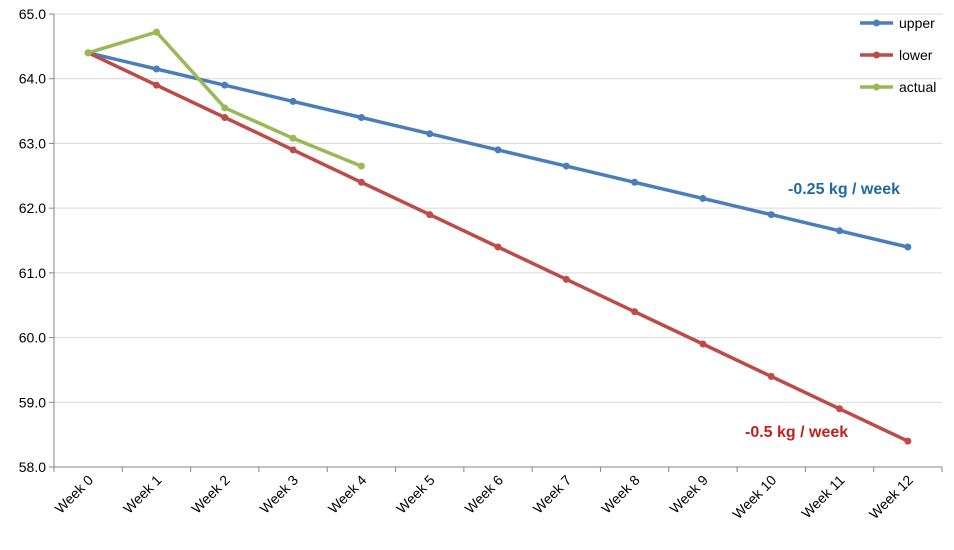 The image size is (954, 550). What do you see at coordinates (620, 494) in the screenshot?
I see `xtick-label: Week 8` at bounding box center [620, 494].